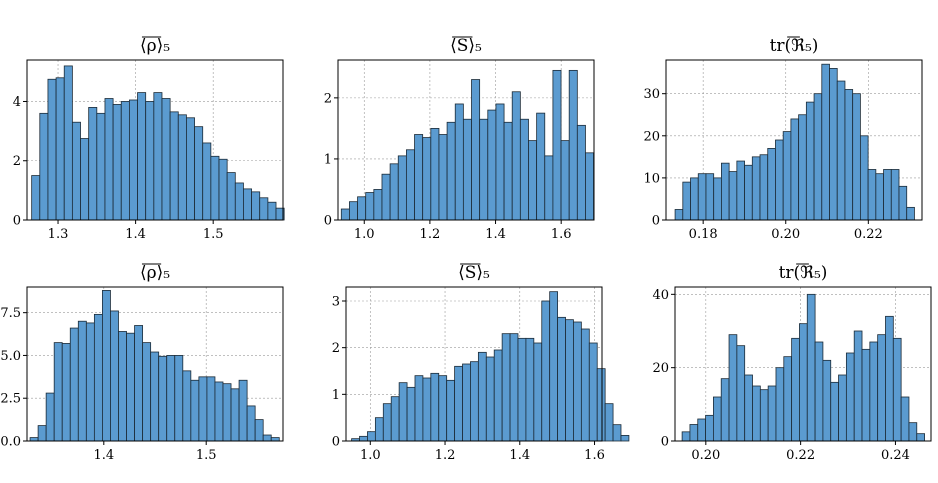 This screenshot has height=483, width=938. Describe the element at coordinates (868, 234) in the screenshot. I see `x-tick-label: 0.22` at that location.